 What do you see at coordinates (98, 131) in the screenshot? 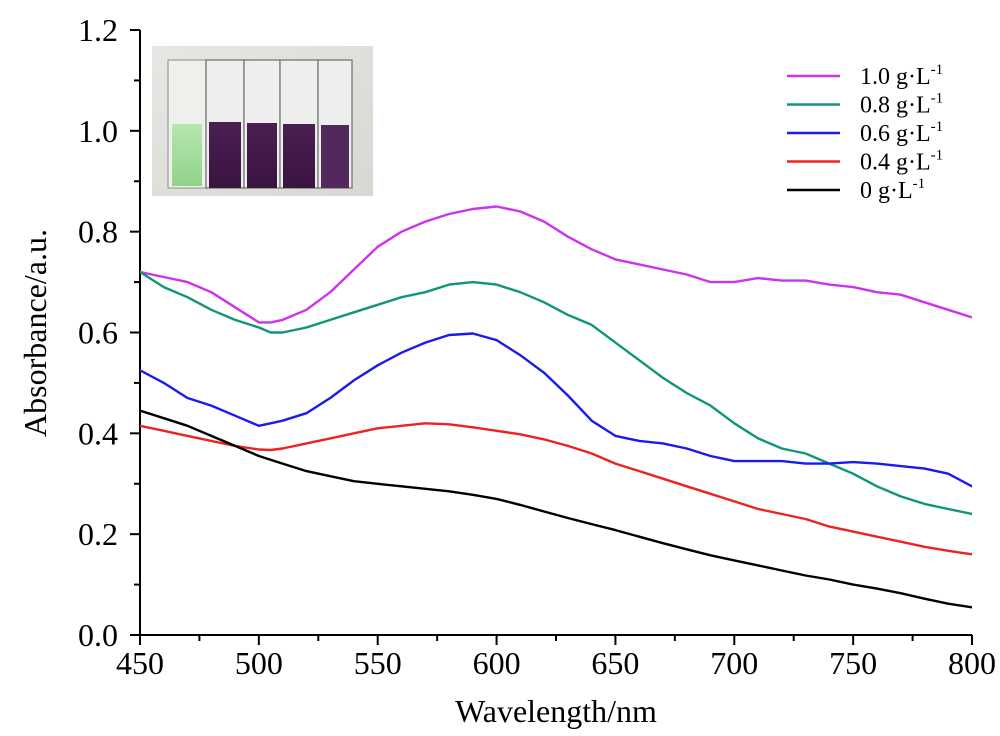
I see `y-tick-label: 1.0` at bounding box center [98, 131].